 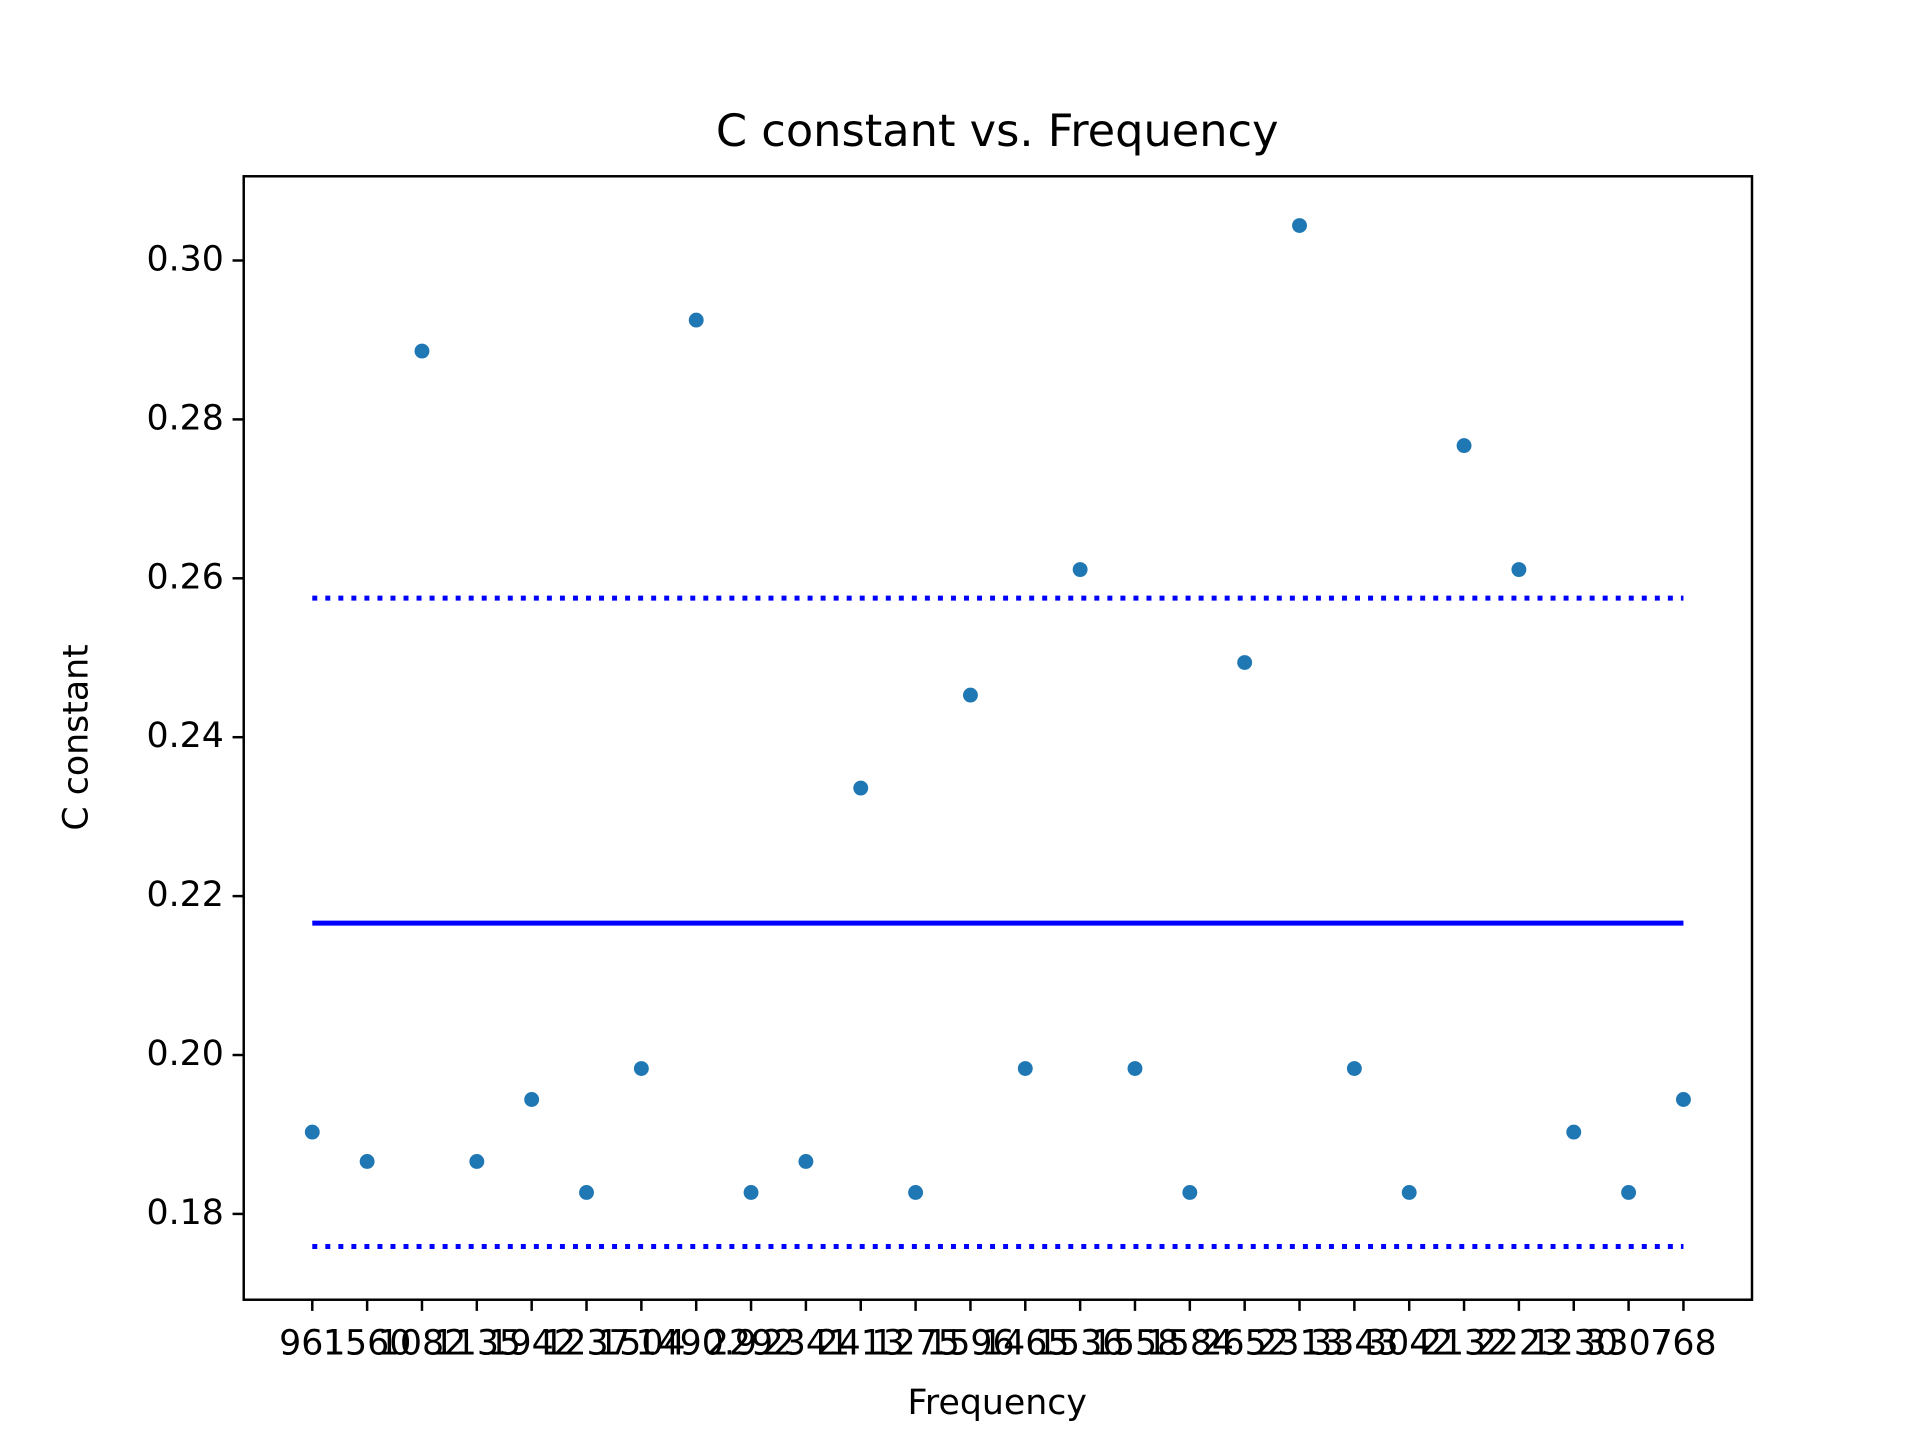 I want to click on y-tick-label: 0.28, so click(x=184, y=418).